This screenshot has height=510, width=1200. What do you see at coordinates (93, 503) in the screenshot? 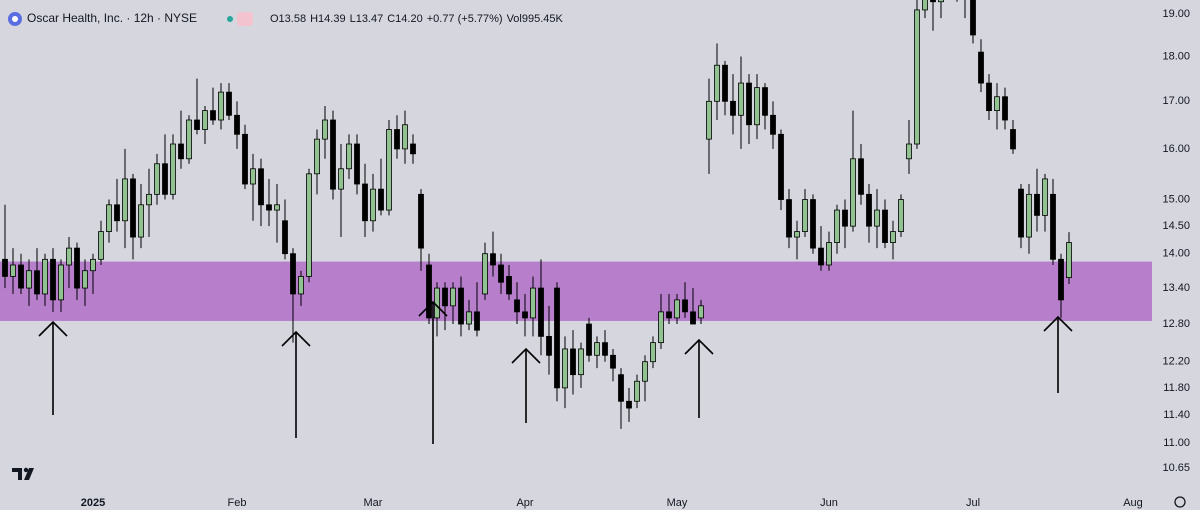
I see `x-tick-label: 2025` at bounding box center [93, 503].